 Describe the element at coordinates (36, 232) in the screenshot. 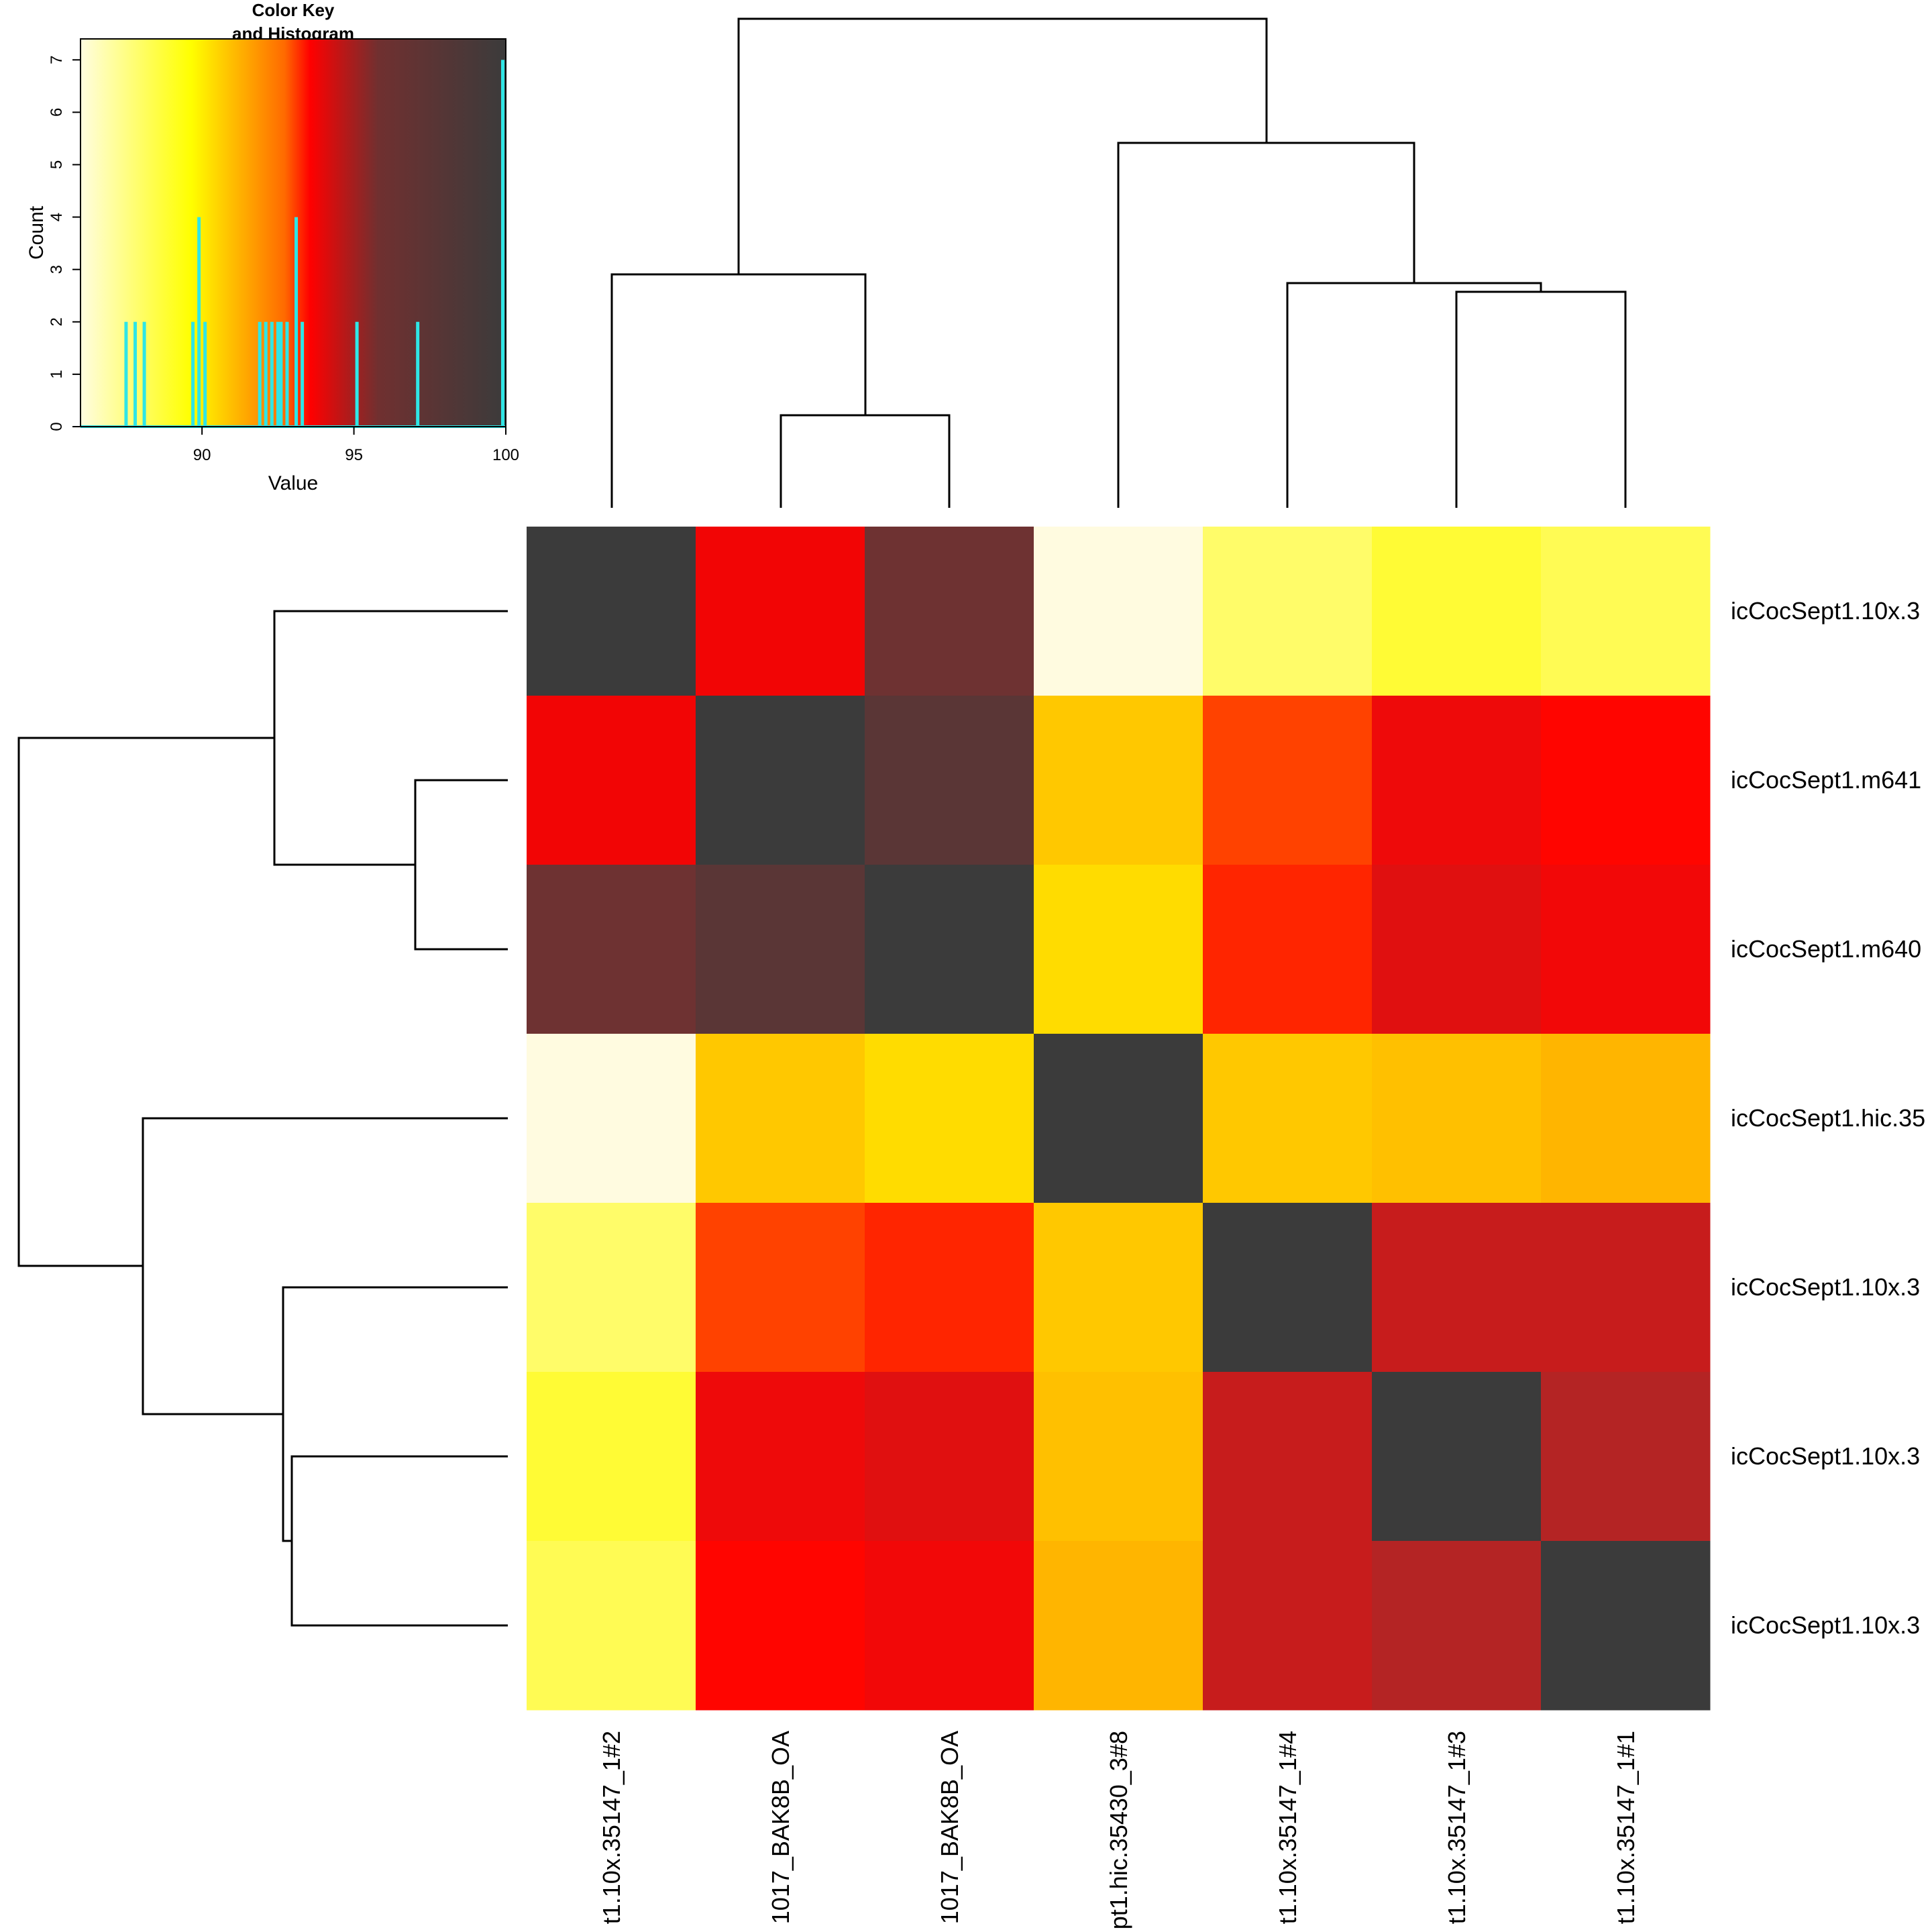

I see `color-key-ylabel: Count` at that location.